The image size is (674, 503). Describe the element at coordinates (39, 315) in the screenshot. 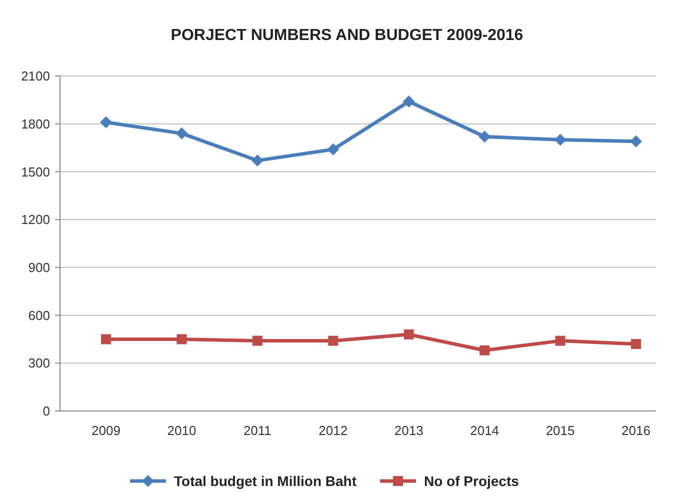

I see `y-tick-label: 600` at that location.